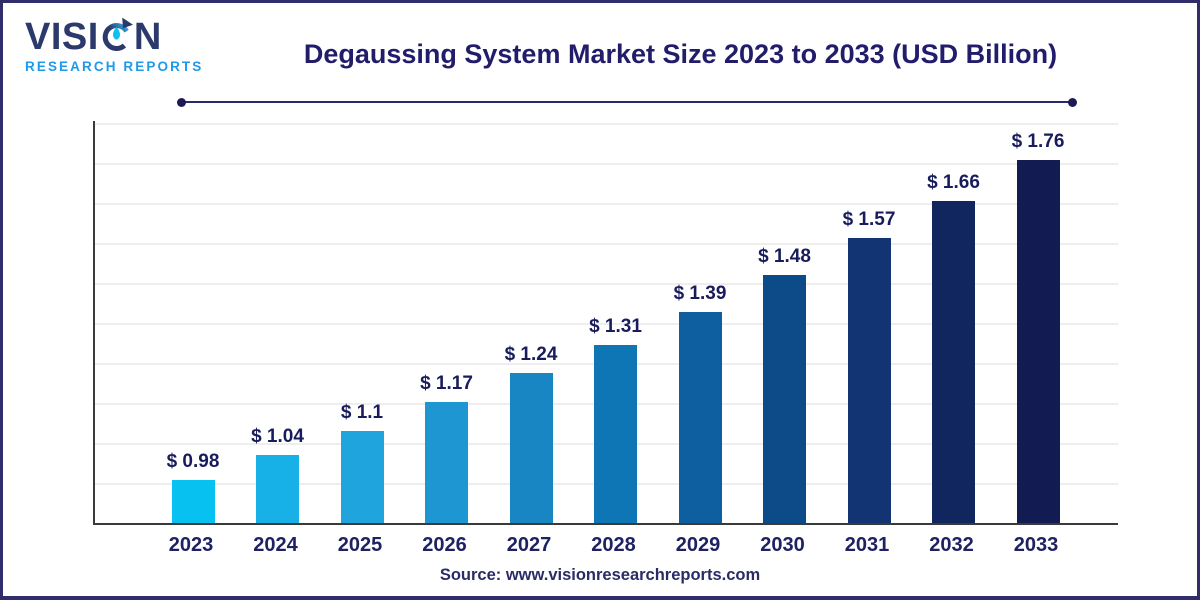 Image resolution: width=1200 pixels, height=600 pixels. What do you see at coordinates (444, 545) in the screenshot?
I see `x-axis-label-2026: 2026` at bounding box center [444, 545].